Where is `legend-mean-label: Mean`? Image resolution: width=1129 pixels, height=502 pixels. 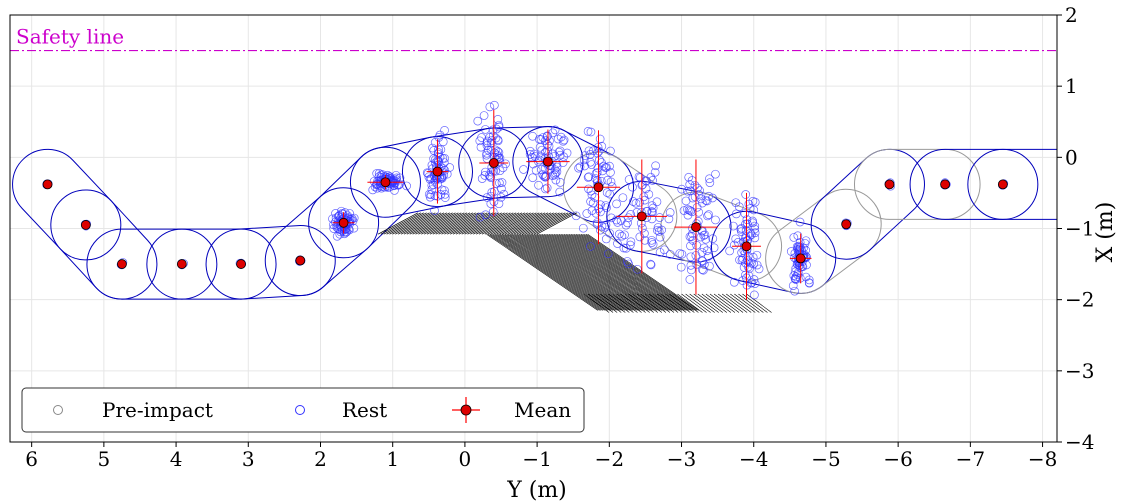
legend-mean-label: Mean is located at coordinates (542, 410).